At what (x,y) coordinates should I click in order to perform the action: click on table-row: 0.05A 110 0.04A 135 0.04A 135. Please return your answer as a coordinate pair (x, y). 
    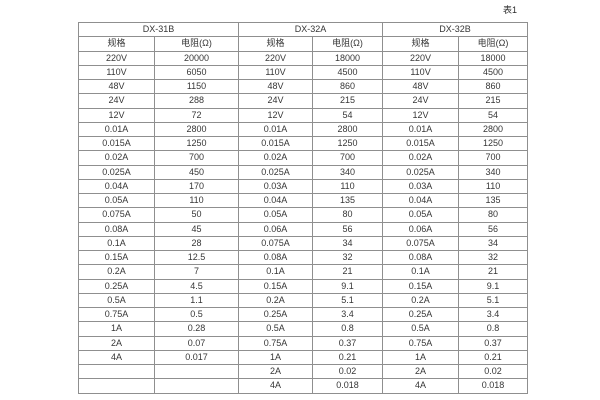
    Looking at the image, I should click on (303, 200).